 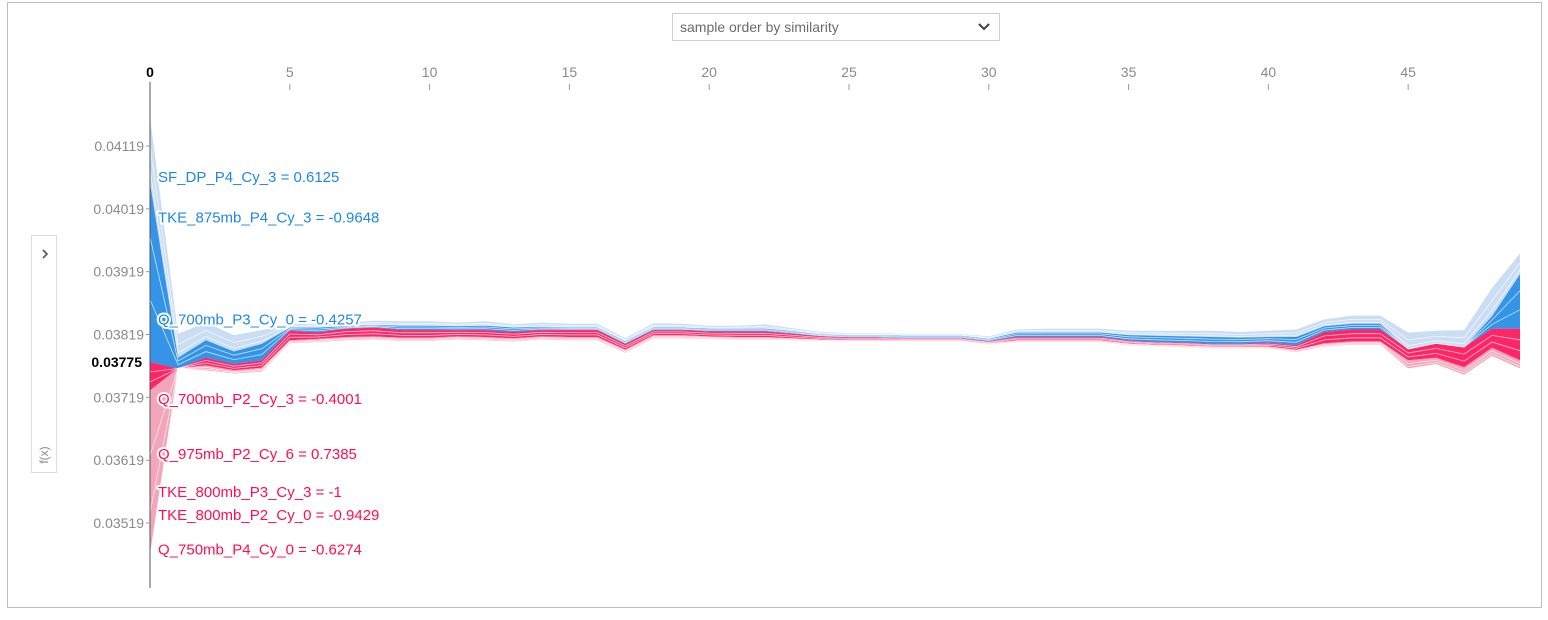 I want to click on y-tick-label: 0.03519, so click(x=118, y=523).